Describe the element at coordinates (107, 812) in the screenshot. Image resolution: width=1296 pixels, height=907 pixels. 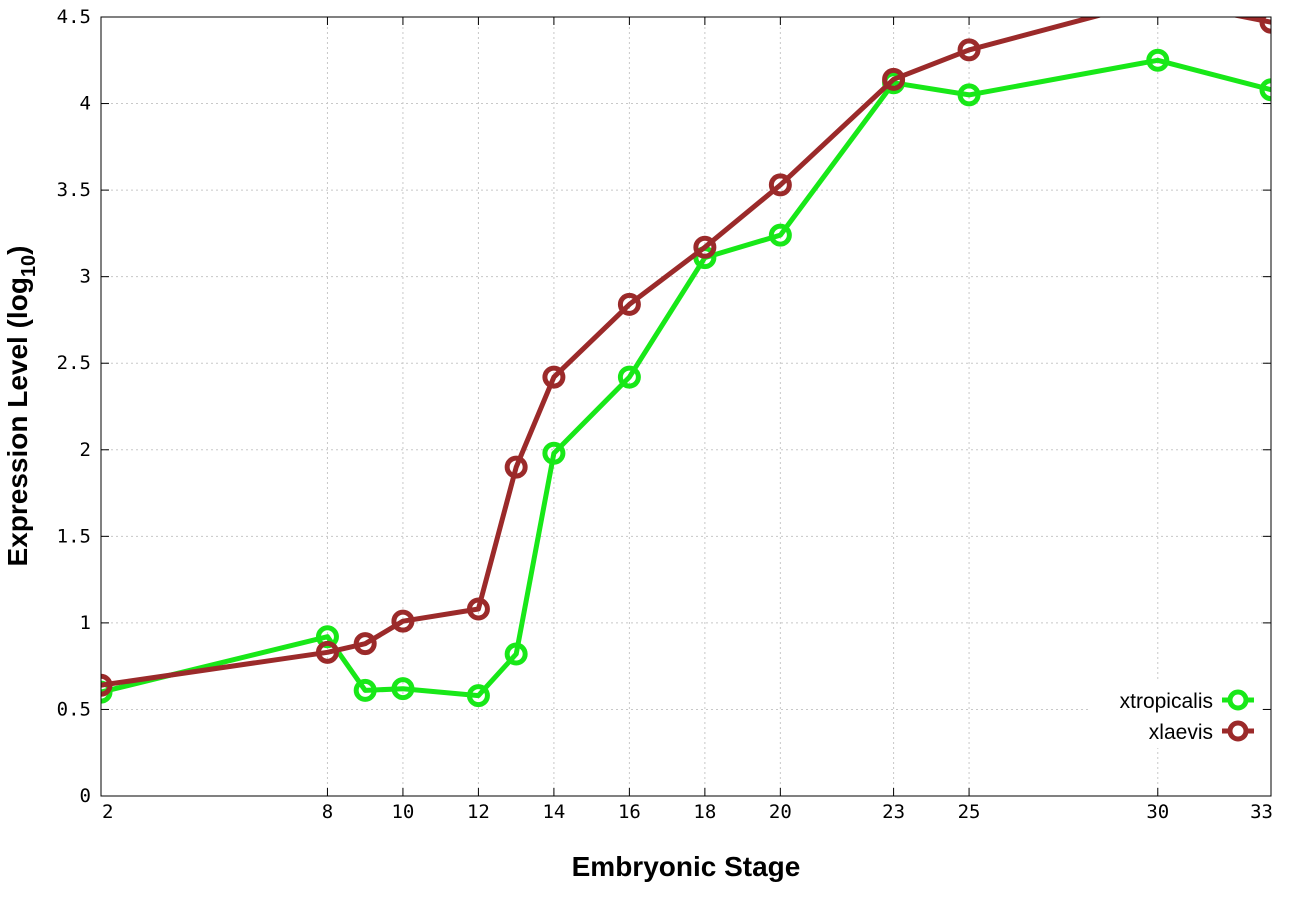
I see `x-tick-label-2: 2` at that location.